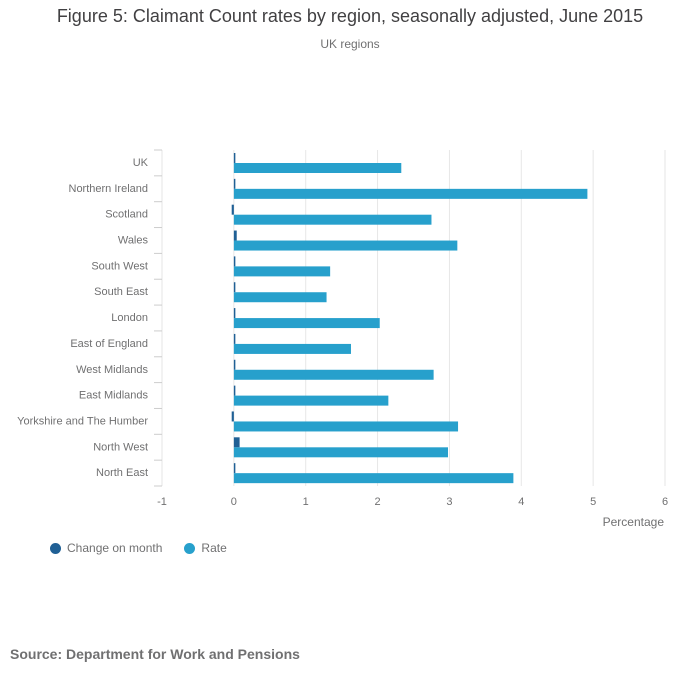 The image size is (700, 682). Describe the element at coordinates (214, 548) in the screenshot. I see `legend-label-rate: Rate` at that location.